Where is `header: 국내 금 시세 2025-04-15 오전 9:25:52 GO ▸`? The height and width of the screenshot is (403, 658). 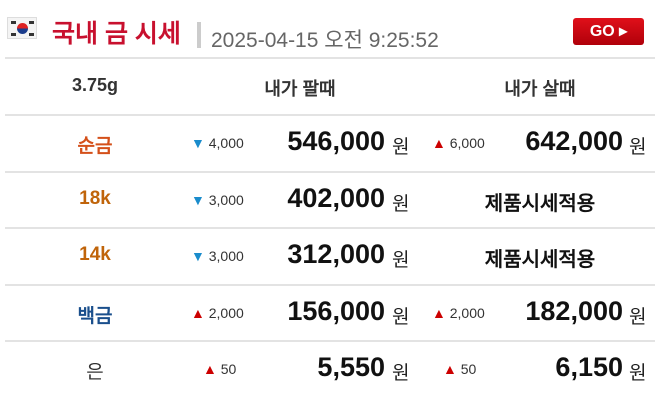 header: 국내 금 시세 2025-04-15 오전 9:25:52 GO ▸ is located at coordinates (329, 29).